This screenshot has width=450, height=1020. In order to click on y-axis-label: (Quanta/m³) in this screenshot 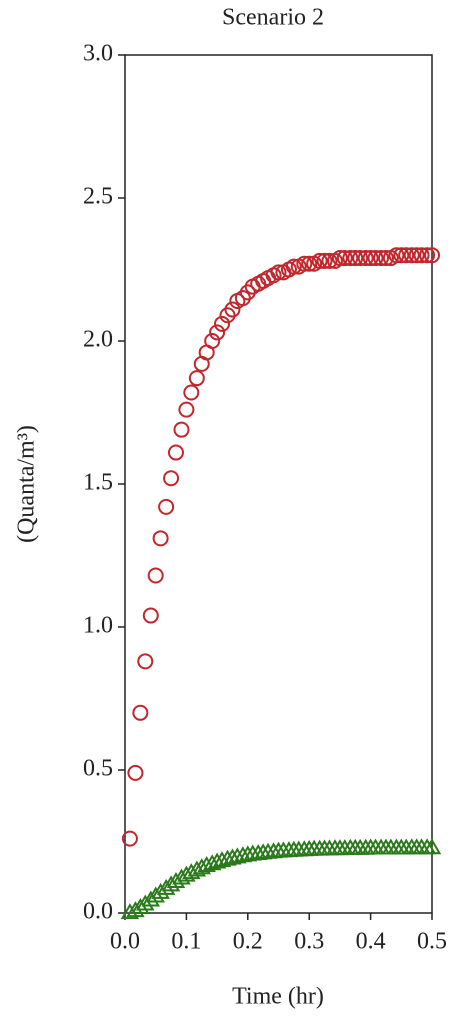, I will do `click(27, 484)`.